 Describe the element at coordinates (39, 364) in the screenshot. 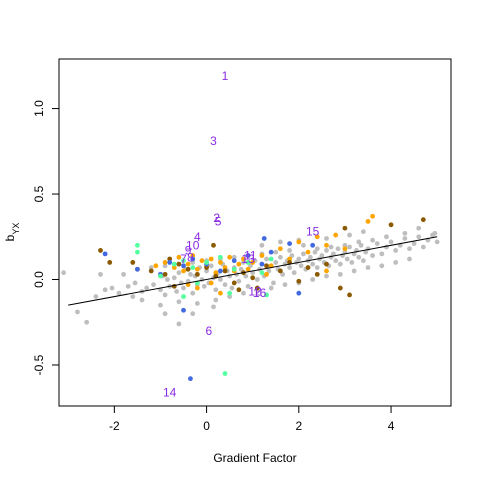

I see `y-tick-label: -0.5` at that location.